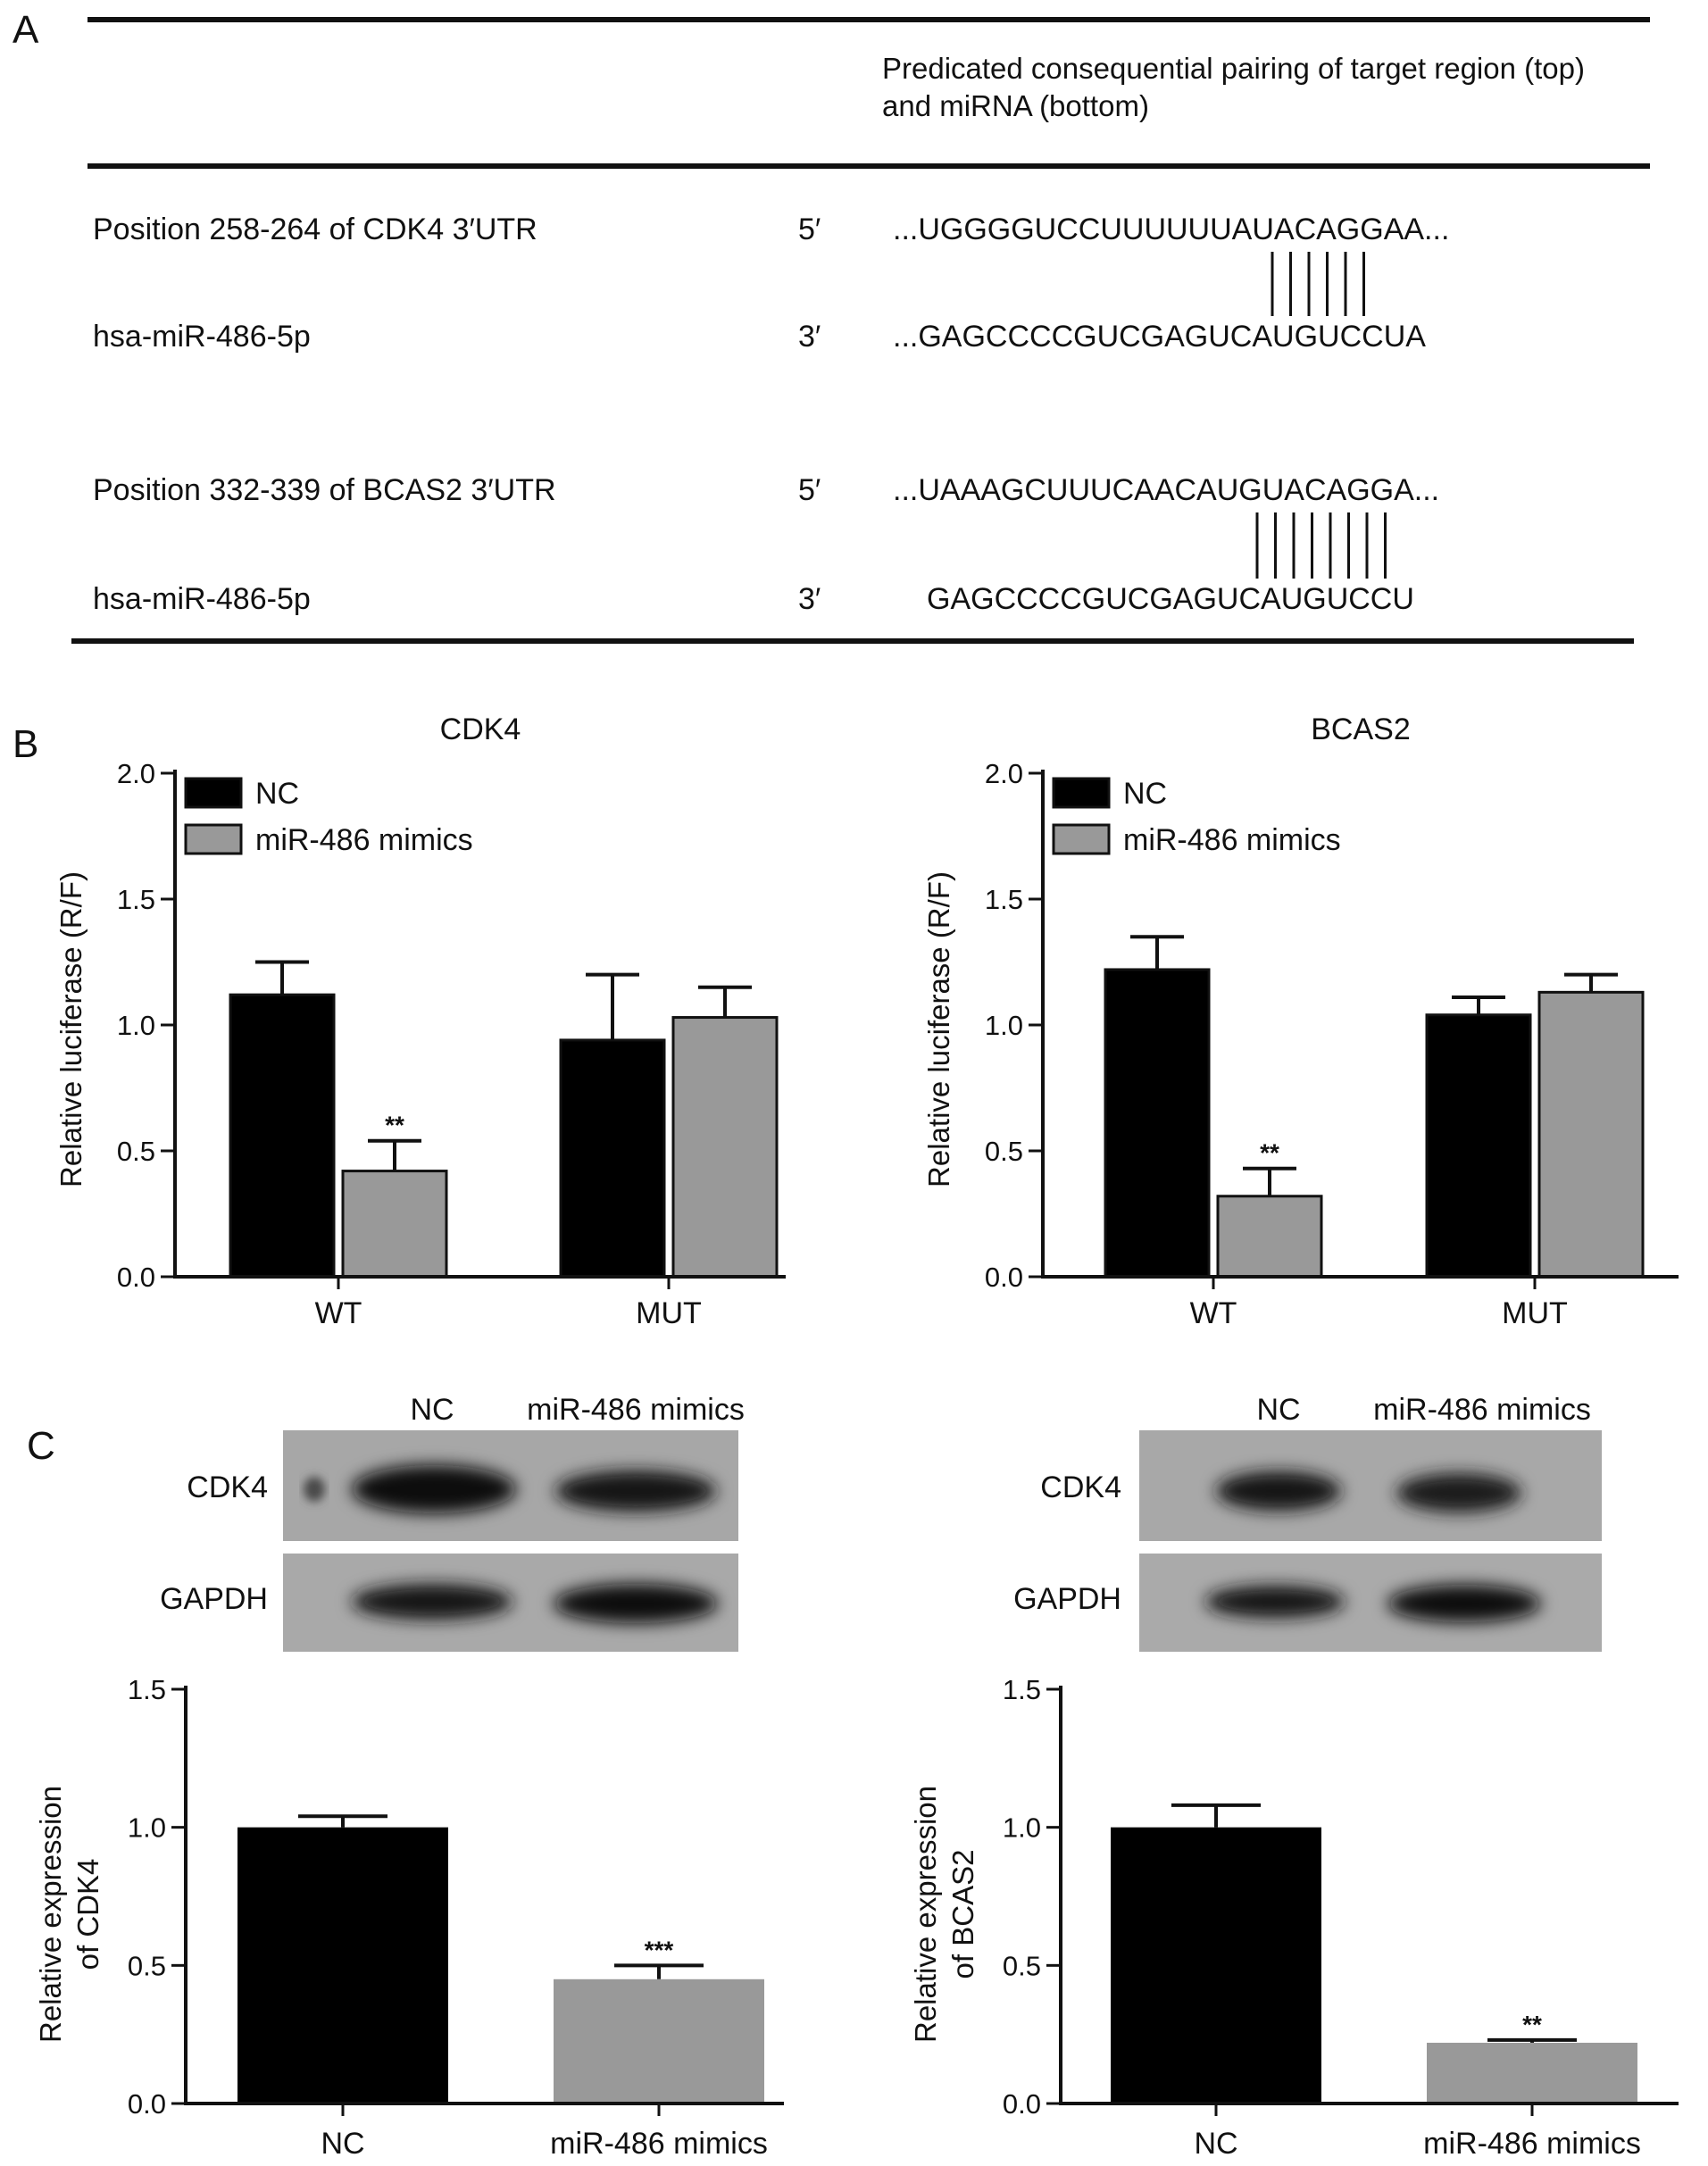 Image resolution: width=1708 pixels, height=2166 pixels. What do you see at coordinates (1159, 337) in the screenshot?
I see `row-sequence: ...GAGCCCCGUCGAGUCAUGUCCUA` at bounding box center [1159, 337].